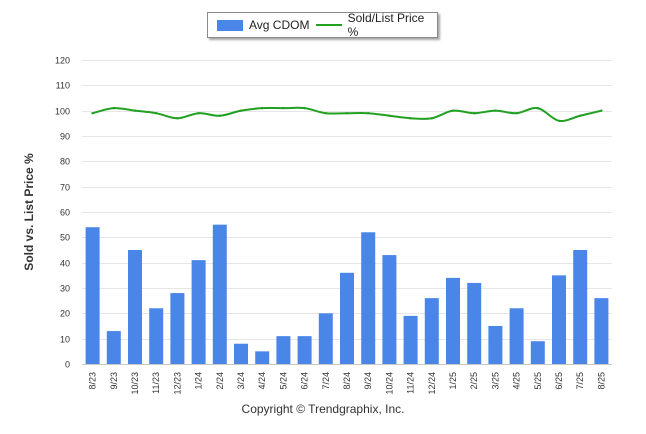 The height and width of the screenshot is (434, 646). Describe the element at coordinates (386, 25) in the screenshot. I see `legend-label-sold-list-price: Sold/List Price %` at that location.